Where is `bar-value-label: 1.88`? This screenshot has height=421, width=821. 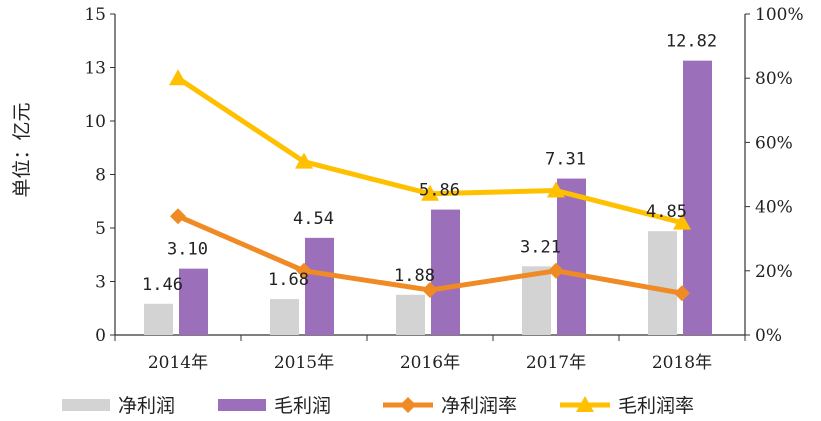
bar-value-label: 1.88 is located at coordinates (414, 276).